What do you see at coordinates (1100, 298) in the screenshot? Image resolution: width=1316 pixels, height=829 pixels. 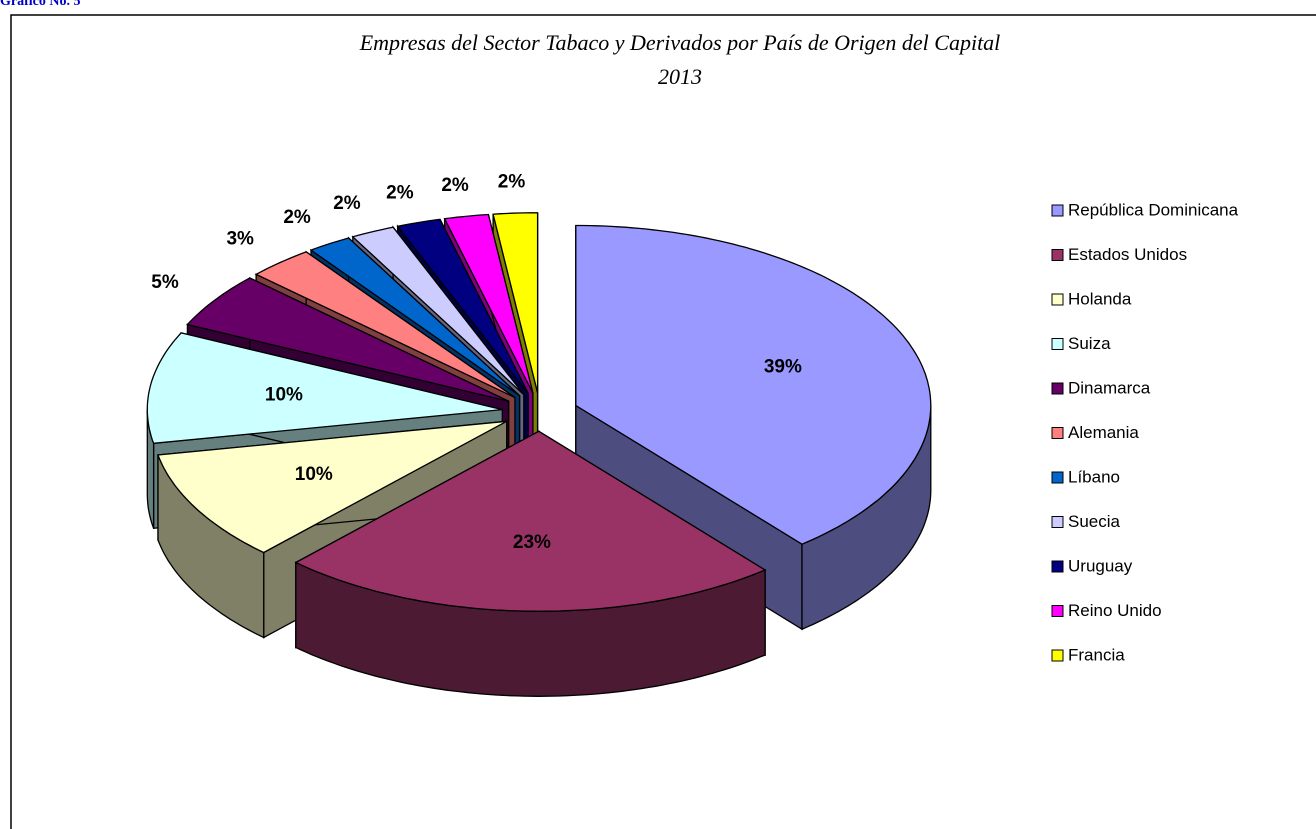 I see `legend-label: Holanda` at bounding box center [1100, 298].